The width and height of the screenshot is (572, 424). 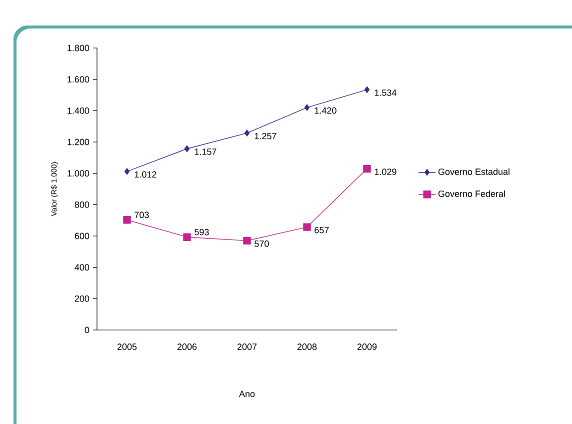 I want to click on x-axis-title: Ano, so click(x=247, y=394).